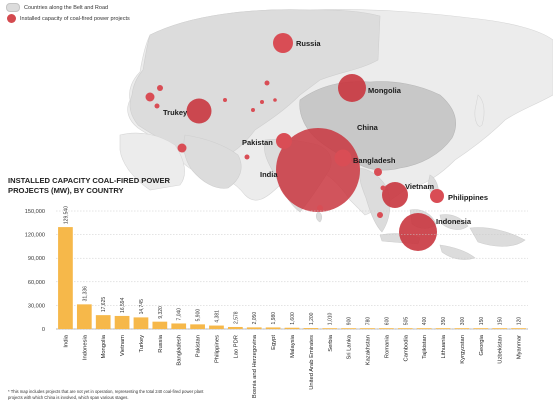 Image resolution: width=553 pixels, height=410 pixels. Describe the element at coordinates (142, 344) in the screenshot. I see `x-tick-label: Turkey` at that location.